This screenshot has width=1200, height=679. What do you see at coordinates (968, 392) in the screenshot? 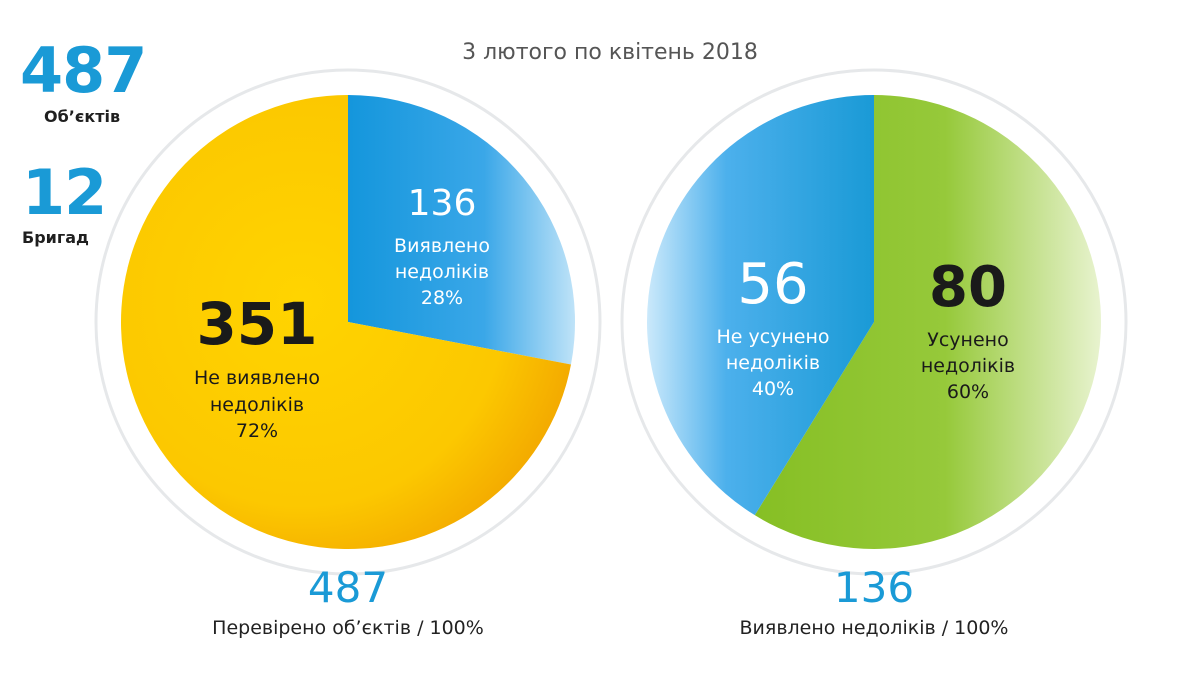
I see `pie2-slice-fixed-percent: 60%` at bounding box center [968, 392].